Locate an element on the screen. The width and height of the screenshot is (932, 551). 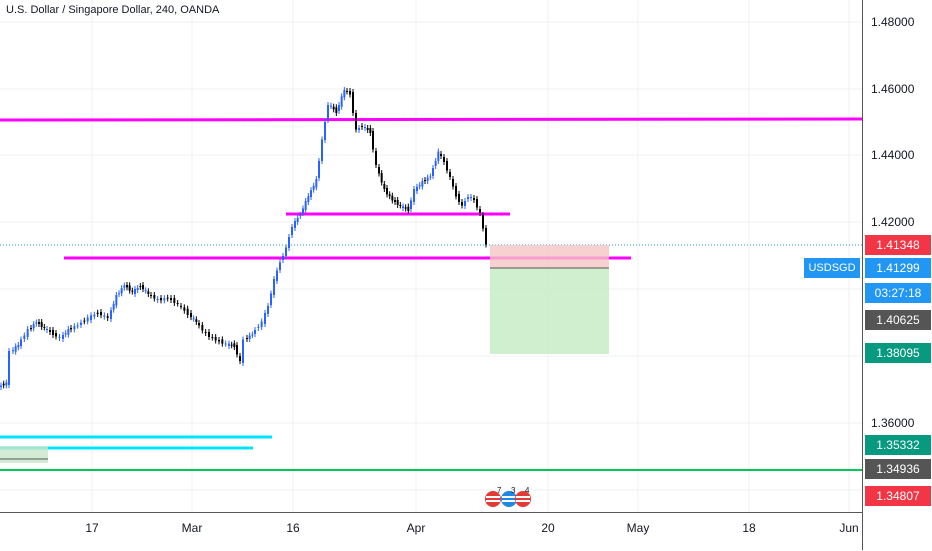
price-label-last: 1.41299 is located at coordinates (898, 268).